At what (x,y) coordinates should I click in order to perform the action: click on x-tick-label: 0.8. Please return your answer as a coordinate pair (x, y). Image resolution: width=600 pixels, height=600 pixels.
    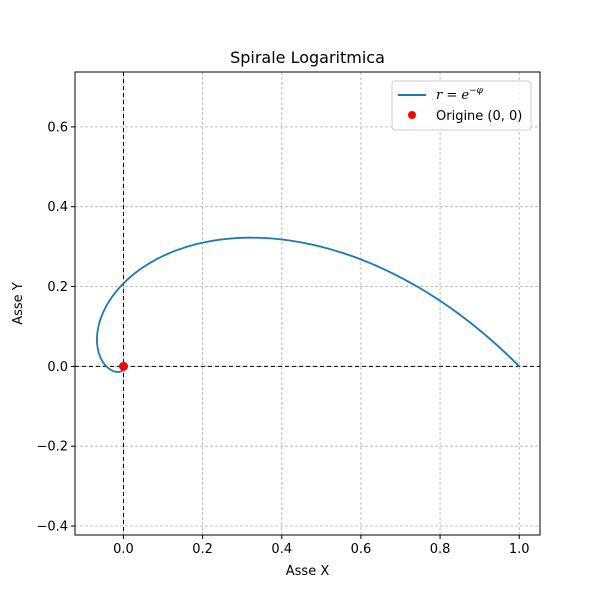
    Looking at the image, I should click on (440, 549).